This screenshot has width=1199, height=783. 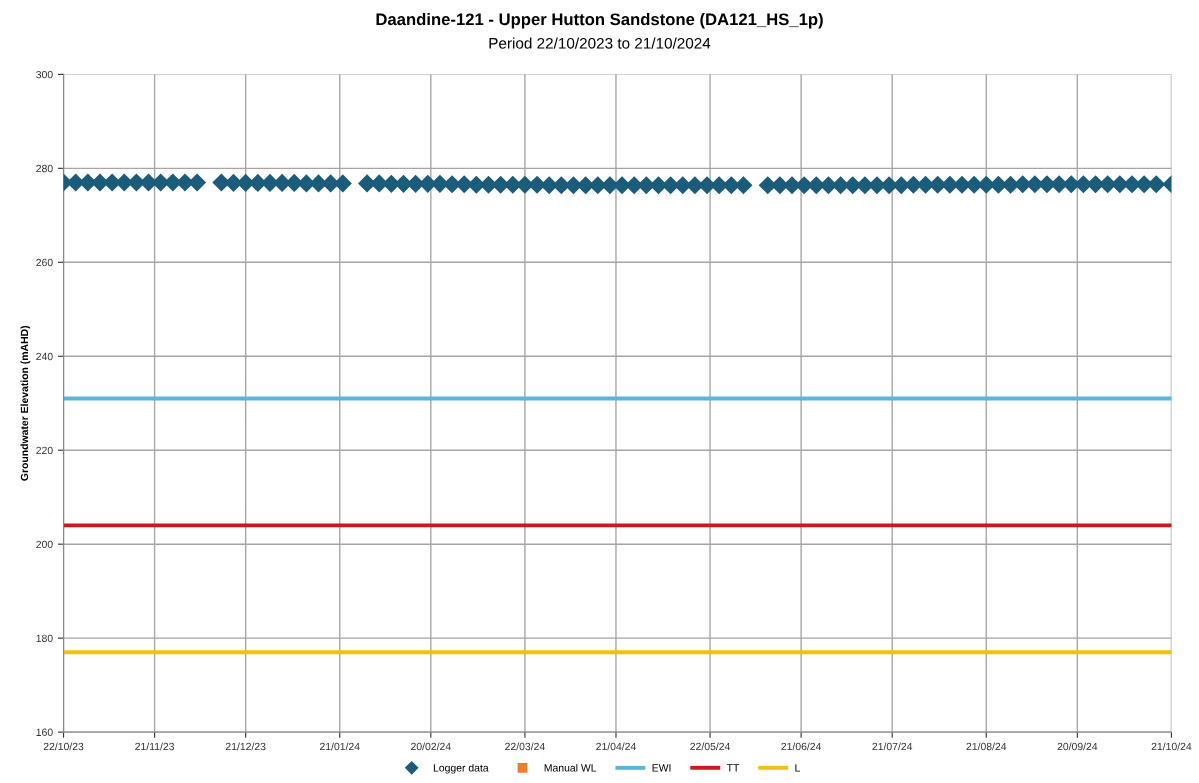 I want to click on legend-label: Manual WL, so click(x=570, y=767).